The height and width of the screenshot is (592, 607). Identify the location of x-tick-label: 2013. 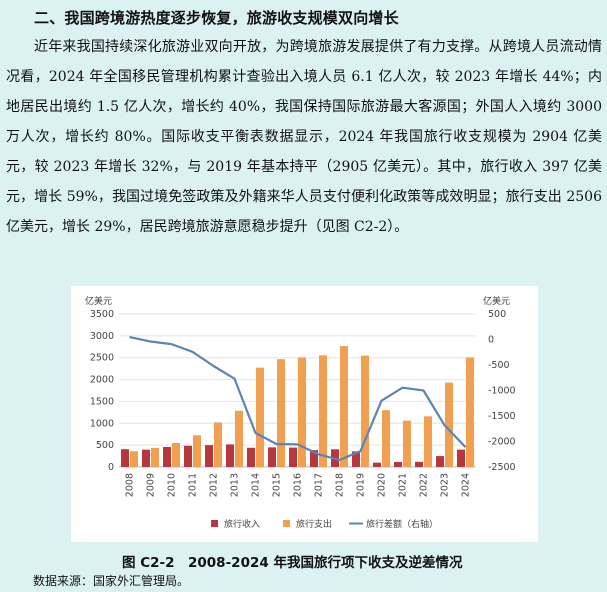
(235, 485).